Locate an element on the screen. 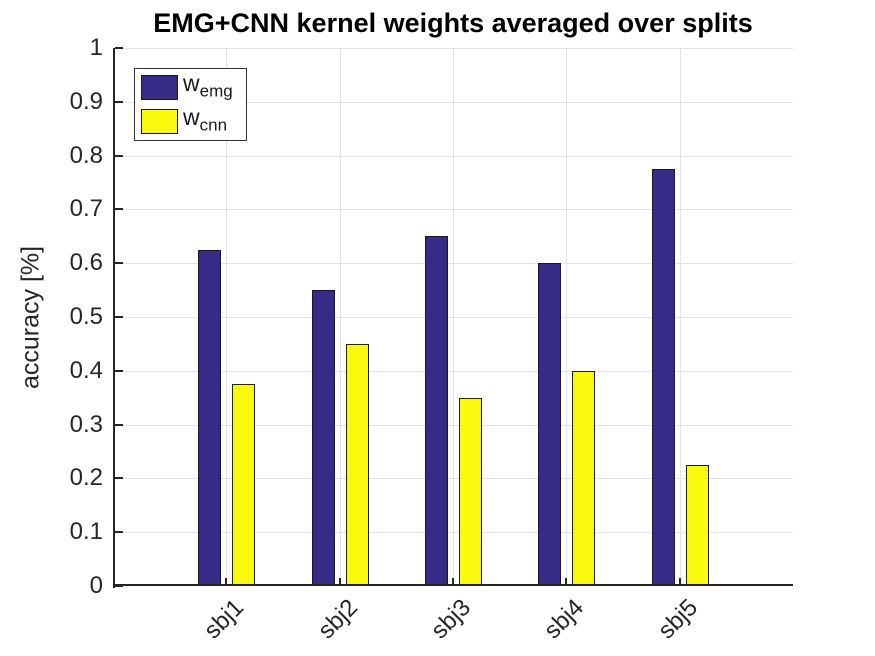 Image resolution: width=875 pixels, height=656 pixels. y-tick-label: 0.8 is located at coordinates (86, 155).